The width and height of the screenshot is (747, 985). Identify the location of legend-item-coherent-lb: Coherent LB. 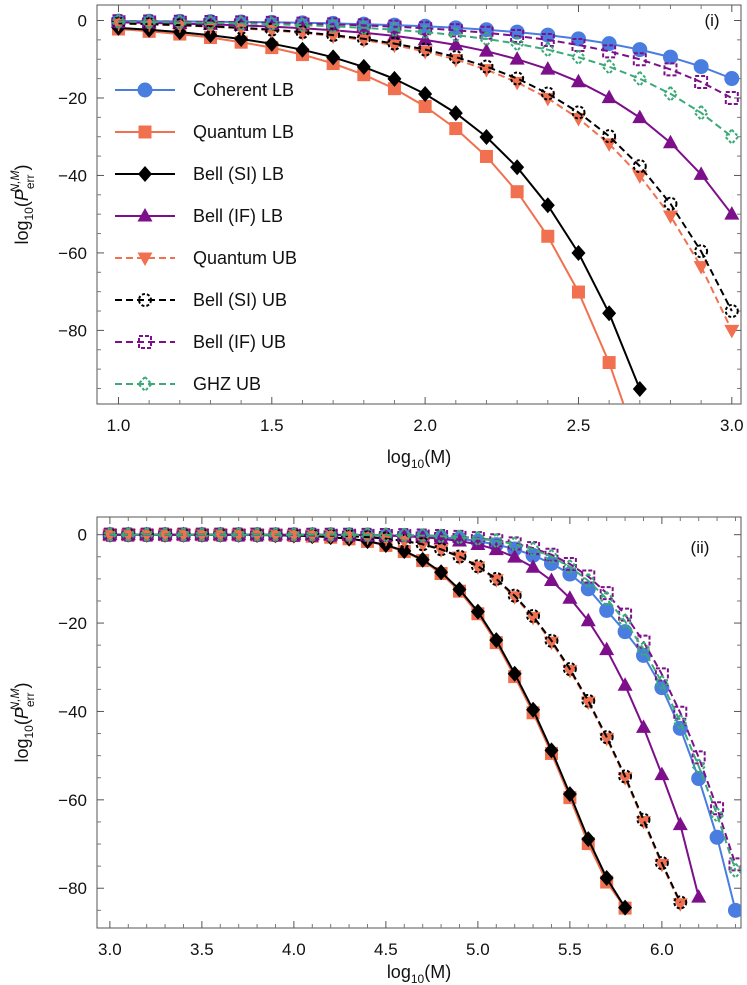
(204, 90).